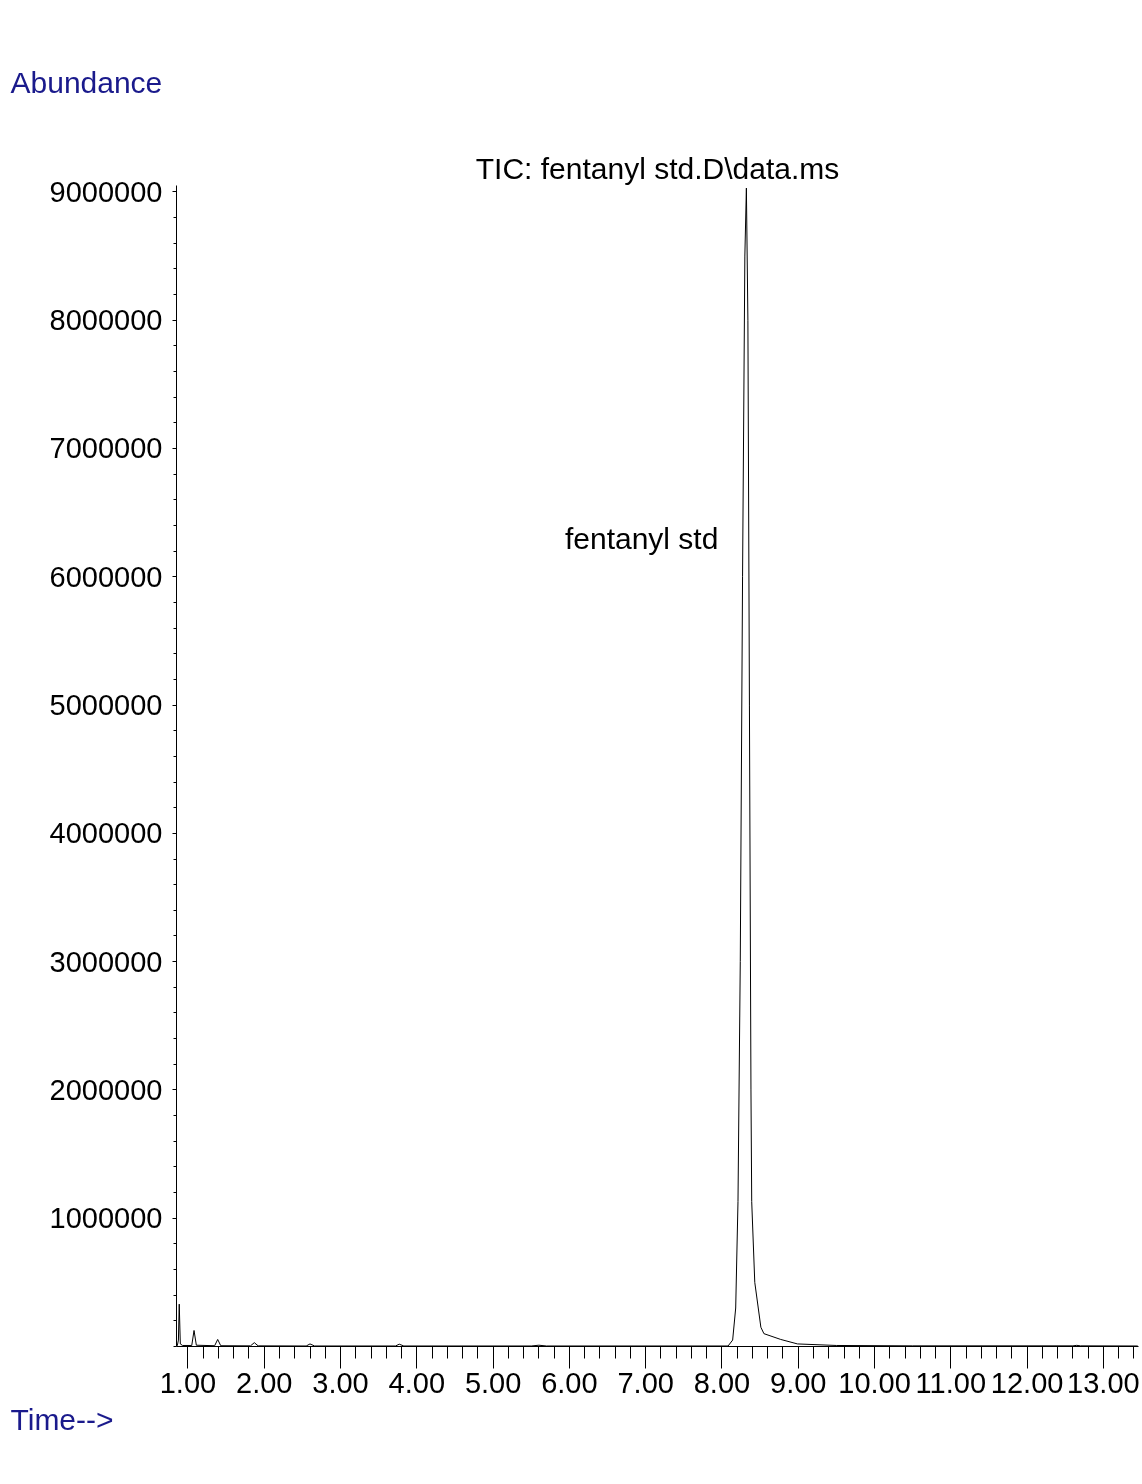 This screenshot has height=1484, width=1142. I want to click on x-tick-label: 2.00, so click(264, 1382).